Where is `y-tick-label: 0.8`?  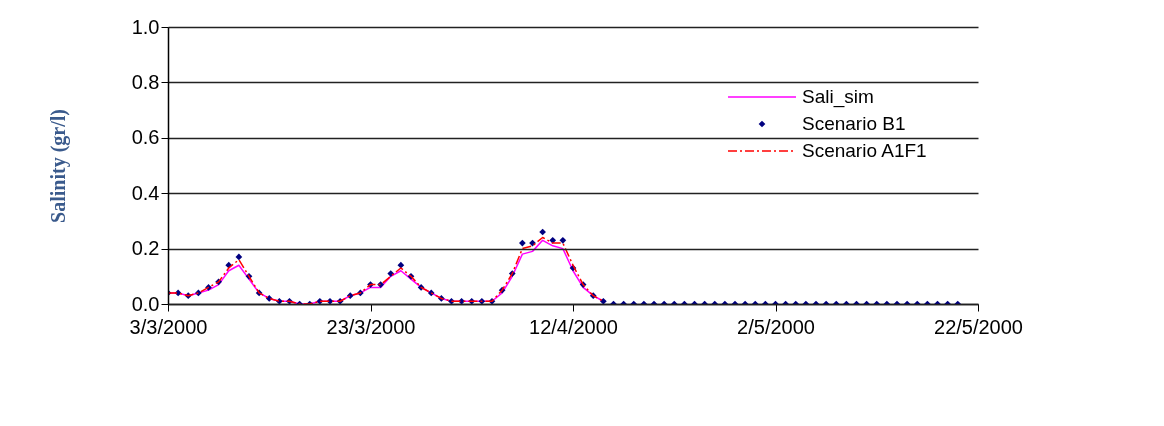
y-tick-label: 0.8 is located at coordinates (145, 81).